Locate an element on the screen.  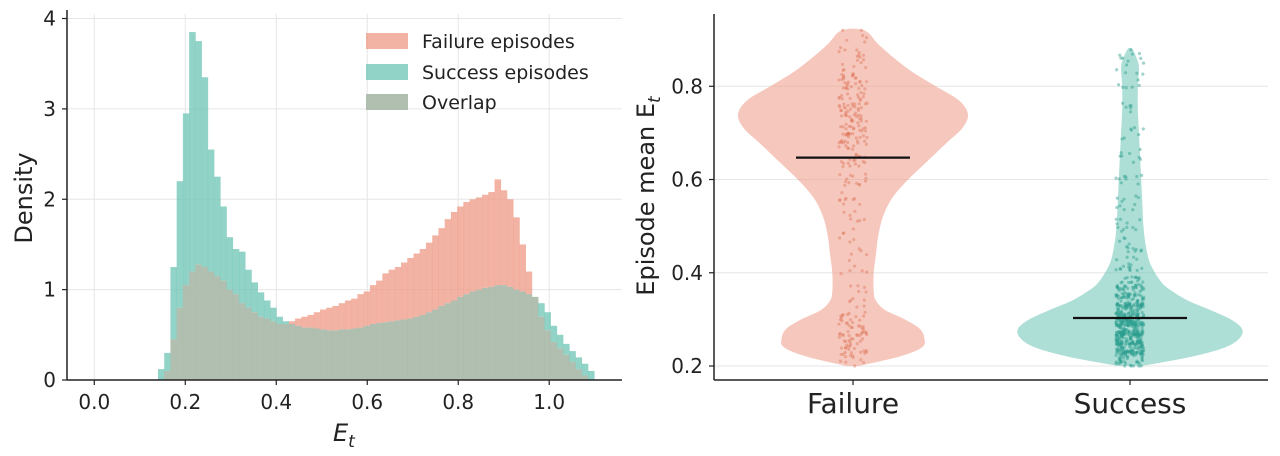
y-tick-label: 0.6 is located at coordinates (687, 180).